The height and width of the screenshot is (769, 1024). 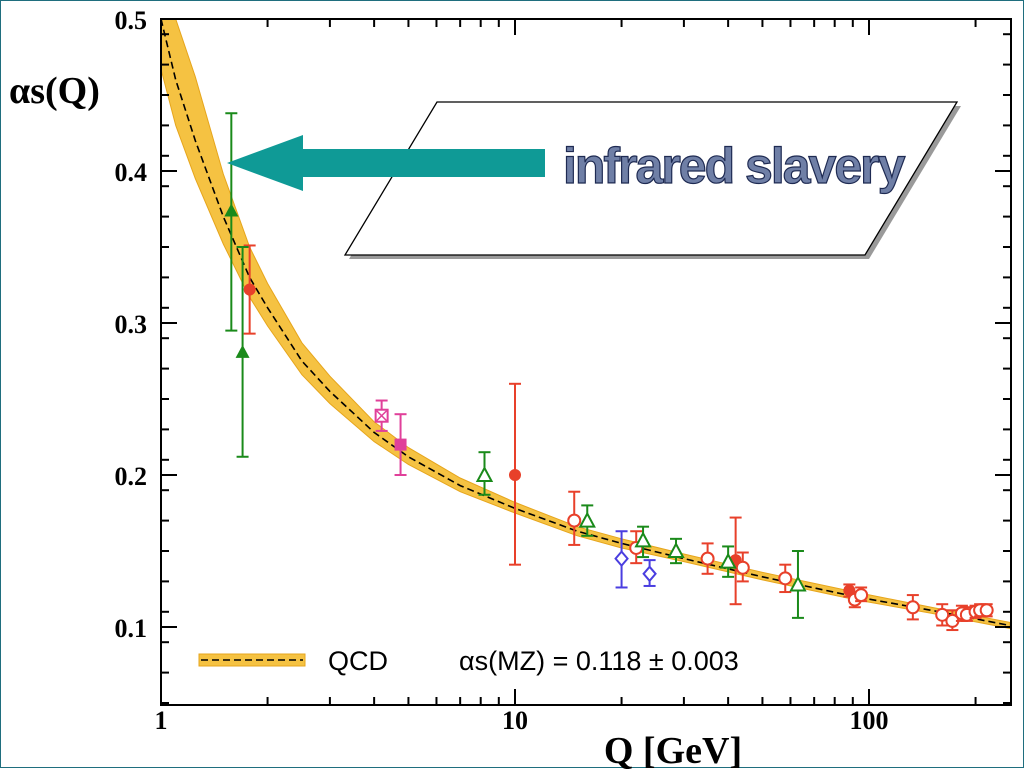 I want to click on x-tick-label-10: 10, so click(x=515, y=720).